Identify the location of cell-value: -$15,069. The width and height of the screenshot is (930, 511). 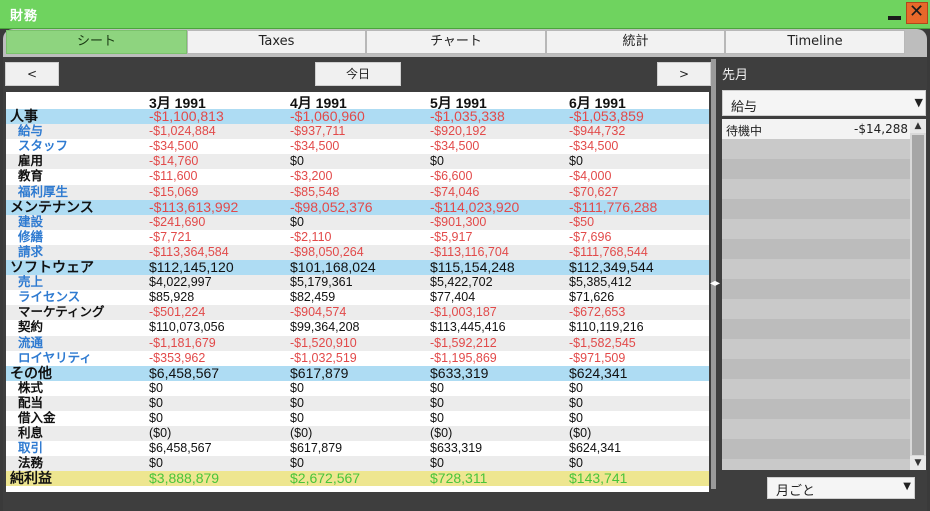
(174, 191).